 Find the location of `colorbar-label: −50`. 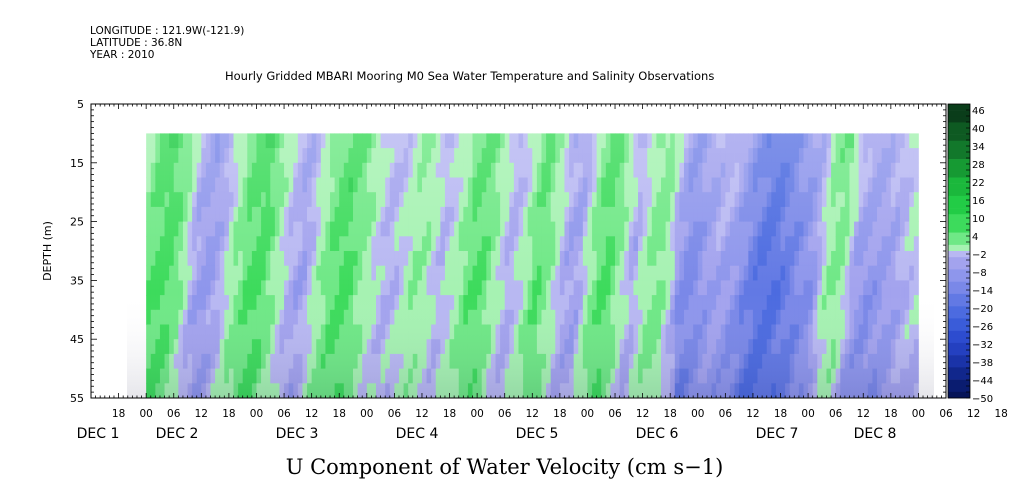

colorbar-label: −50 is located at coordinates (982, 399).